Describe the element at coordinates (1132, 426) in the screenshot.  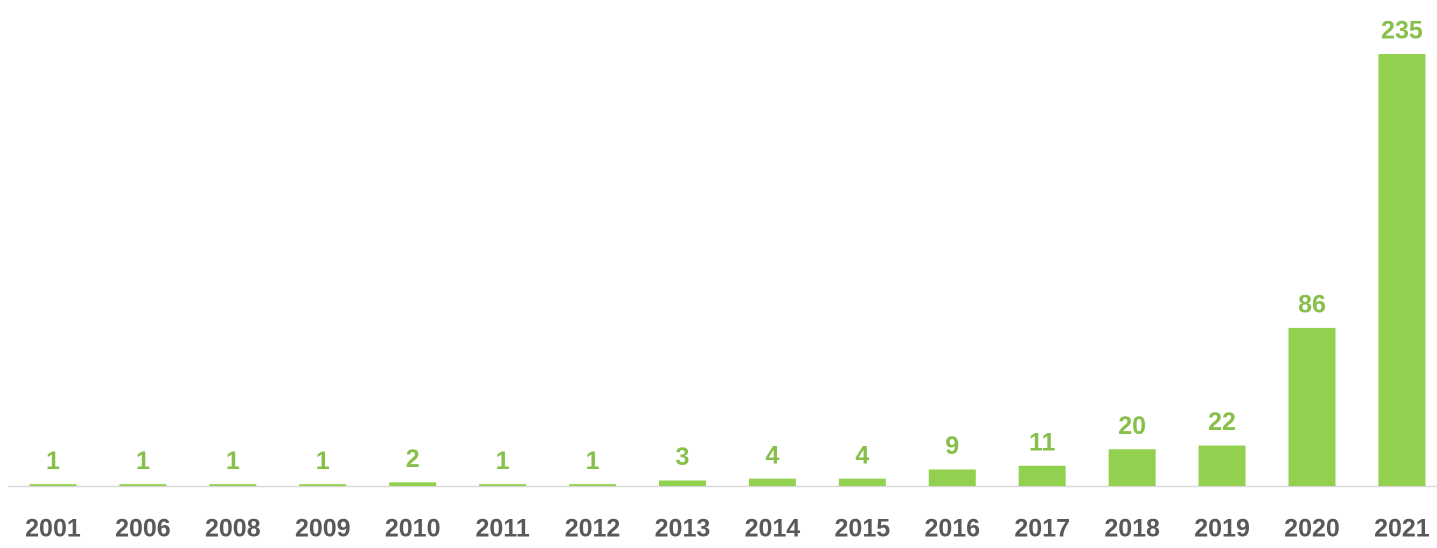
I see `data-label: 20` at that location.